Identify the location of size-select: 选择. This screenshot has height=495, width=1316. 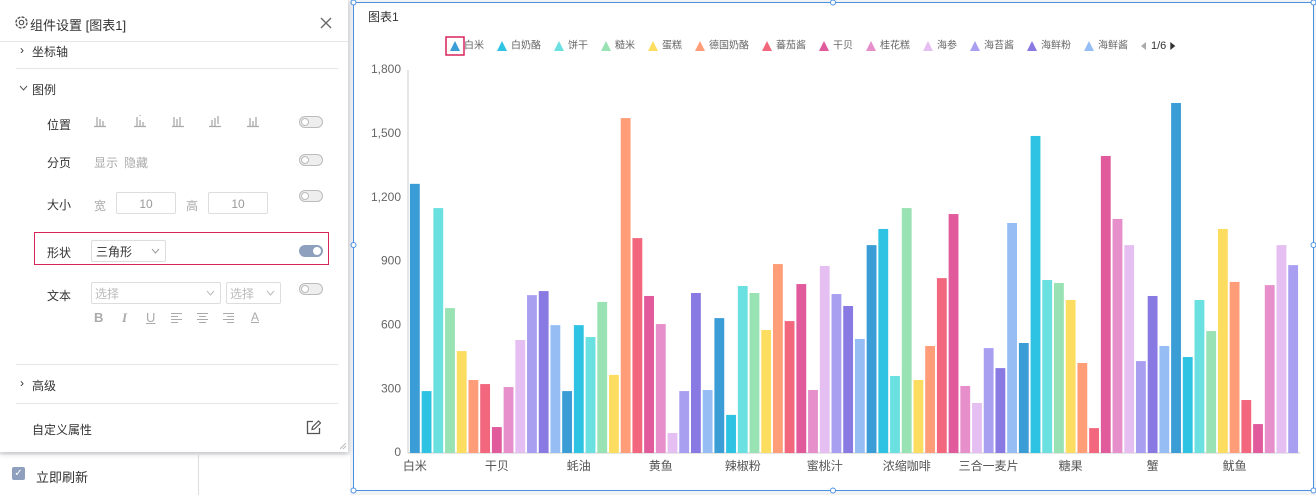
(253, 293).